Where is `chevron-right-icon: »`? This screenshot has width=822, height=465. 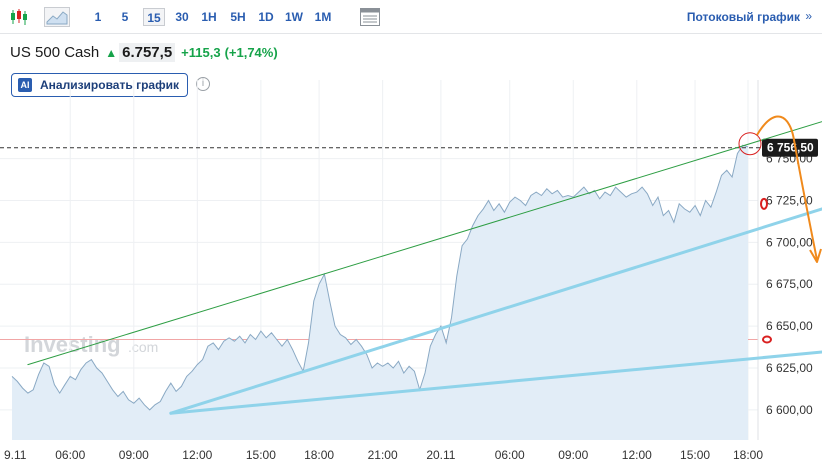
chevron-right-icon: » is located at coordinates (808, 16).